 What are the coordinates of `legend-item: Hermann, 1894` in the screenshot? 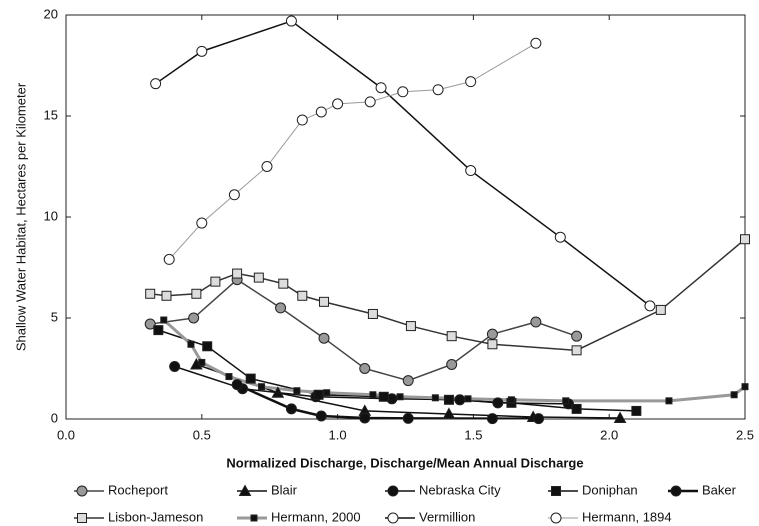 It's located at (610, 516).